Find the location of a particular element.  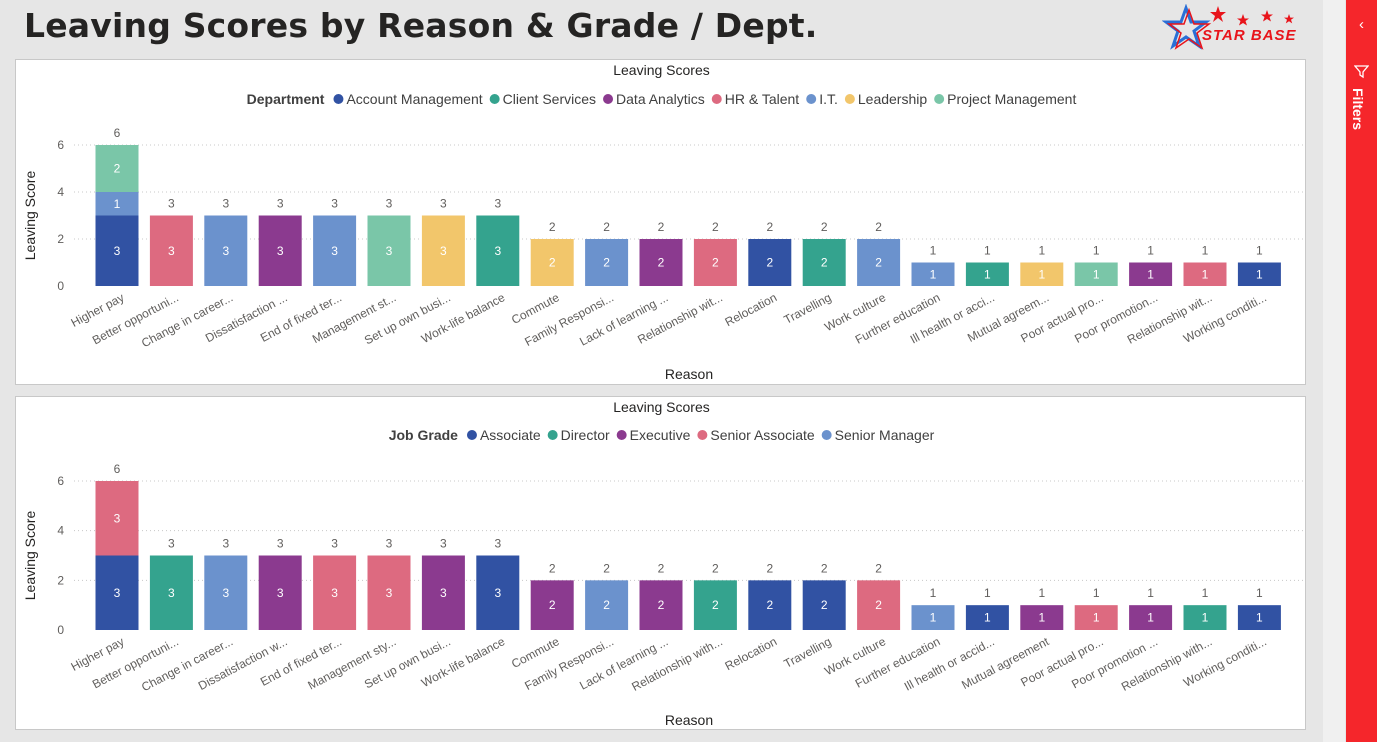

filter-funnel-icon is located at coordinates (1361, 72).